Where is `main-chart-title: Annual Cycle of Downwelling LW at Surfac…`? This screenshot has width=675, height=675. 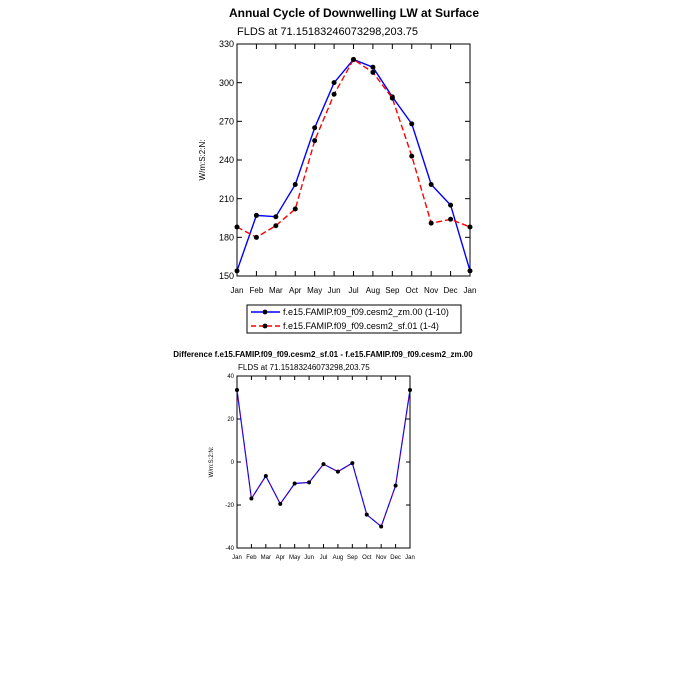
main-chart-title: Annual Cycle of Downwelling LW at Surfac… is located at coordinates (354, 13).